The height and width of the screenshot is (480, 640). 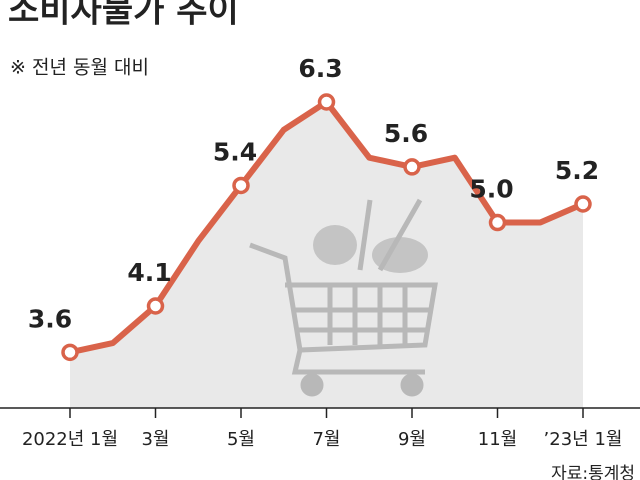 What do you see at coordinates (149, 272) in the screenshot?
I see `data-label: 4.1` at bounding box center [149, 272].